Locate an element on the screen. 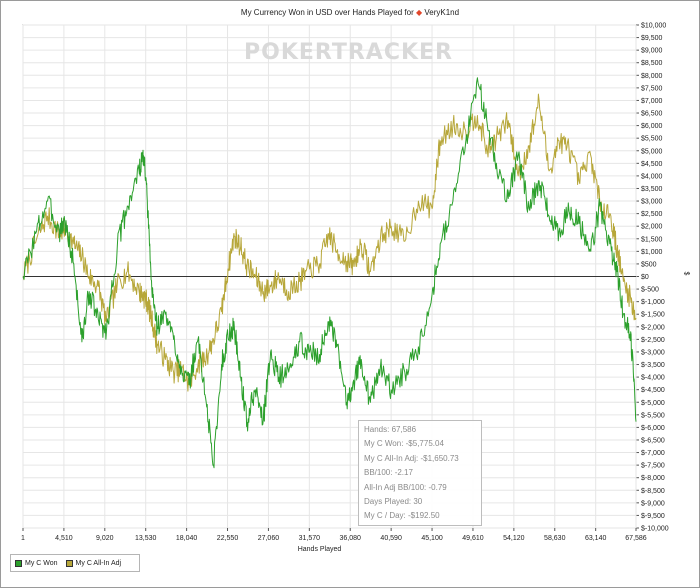  legend-item-won: My C Won is located at coordinates (36, 563).